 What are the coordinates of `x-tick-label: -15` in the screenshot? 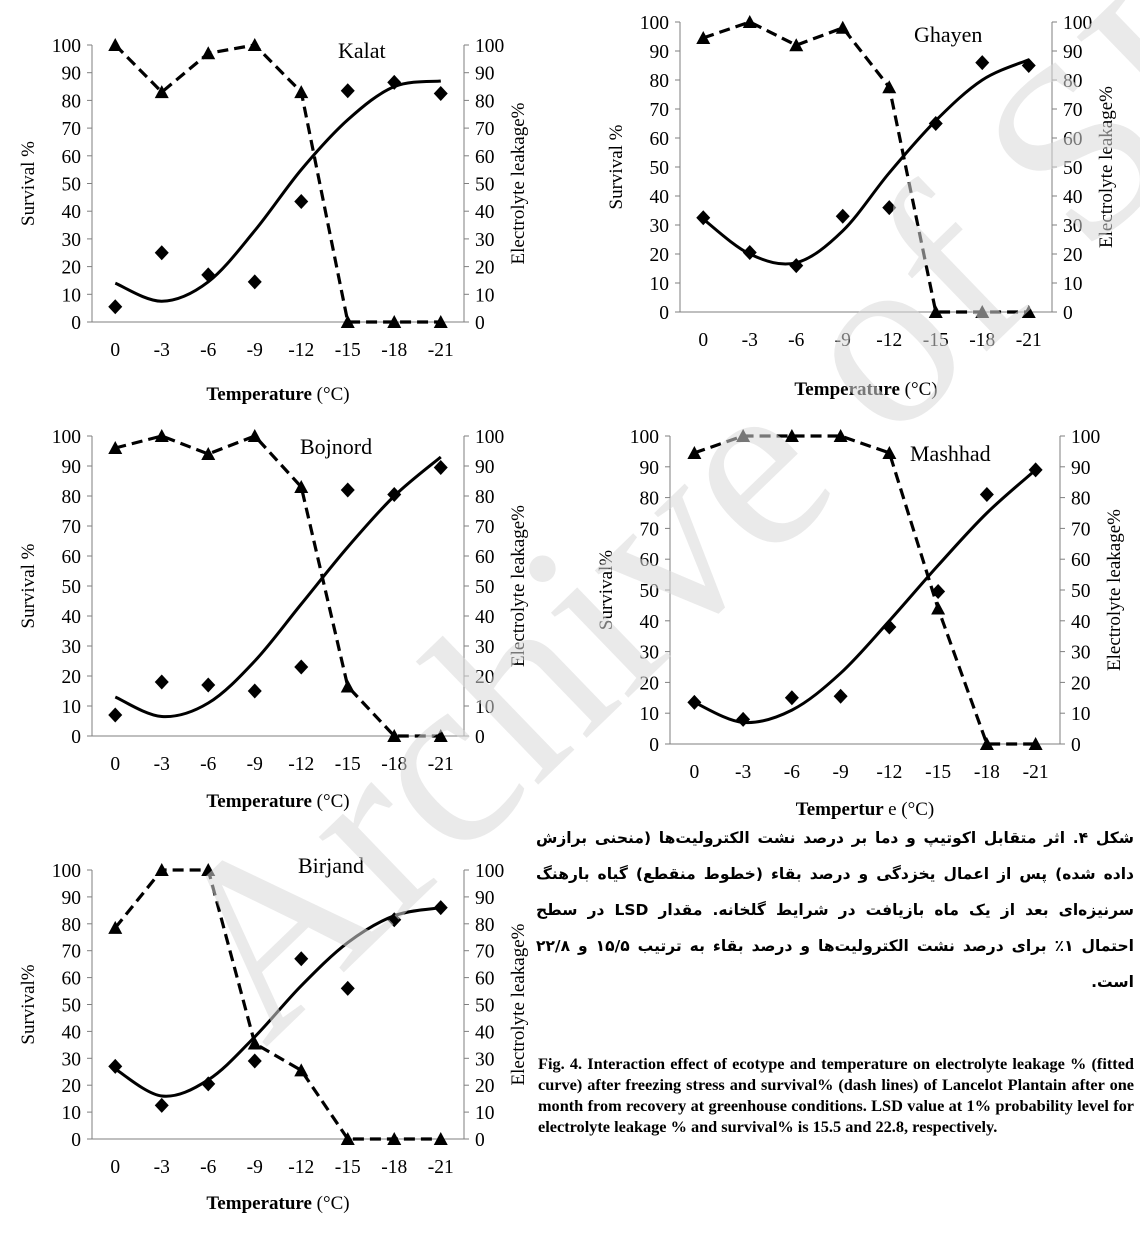 It's located at (348, 764).